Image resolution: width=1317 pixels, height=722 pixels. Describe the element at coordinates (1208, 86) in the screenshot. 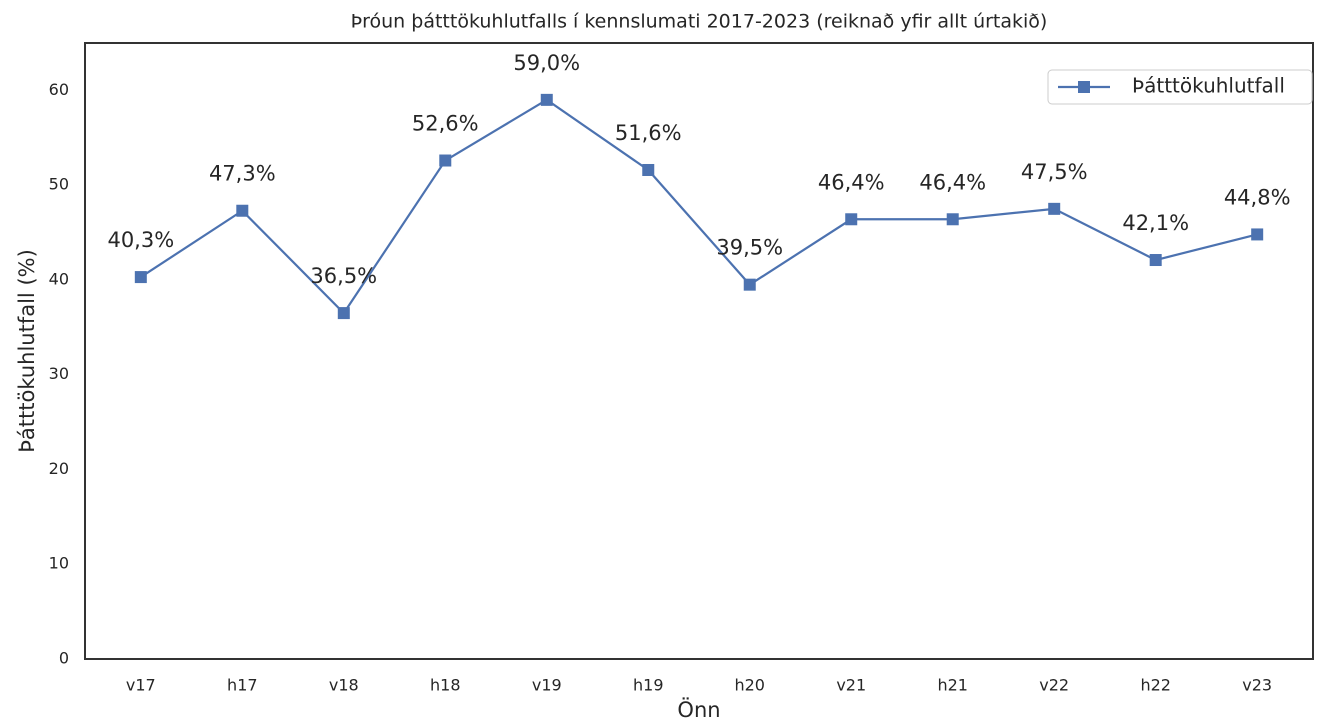

I see `legend-label: Þátttökuhlutfall` at that location.